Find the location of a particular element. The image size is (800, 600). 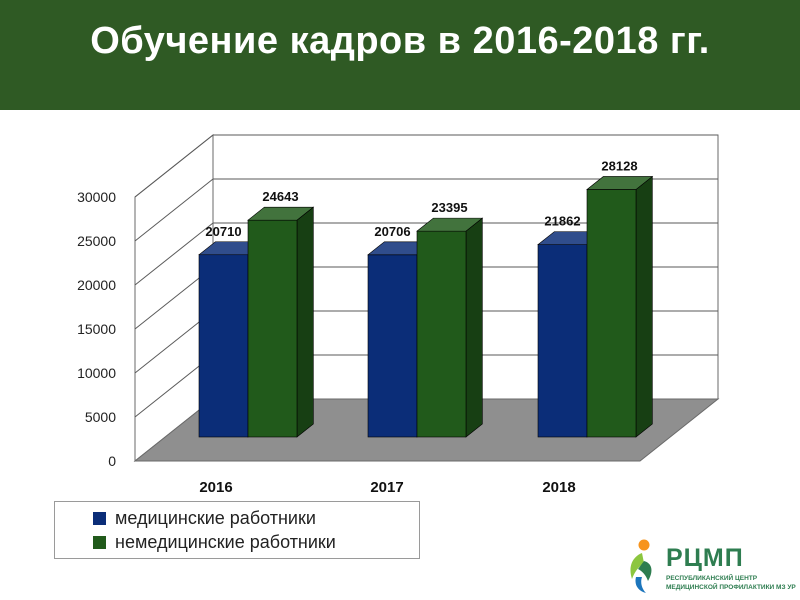

logo-figure-icon is located at coordinates (641, 566).